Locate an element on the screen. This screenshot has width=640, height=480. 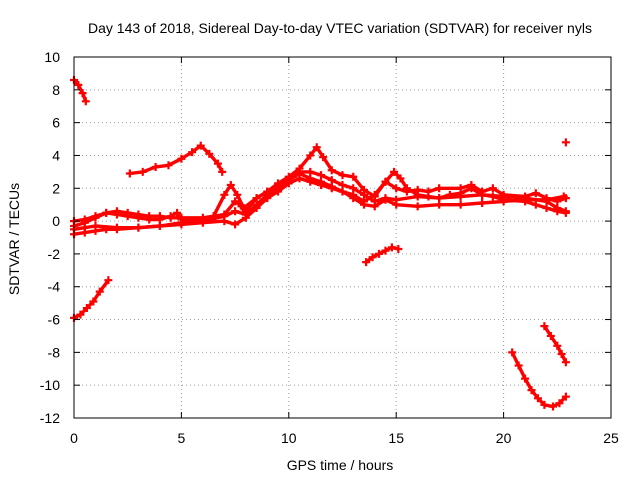
y-tick-label: 10 is located at coordinates (52, 57).